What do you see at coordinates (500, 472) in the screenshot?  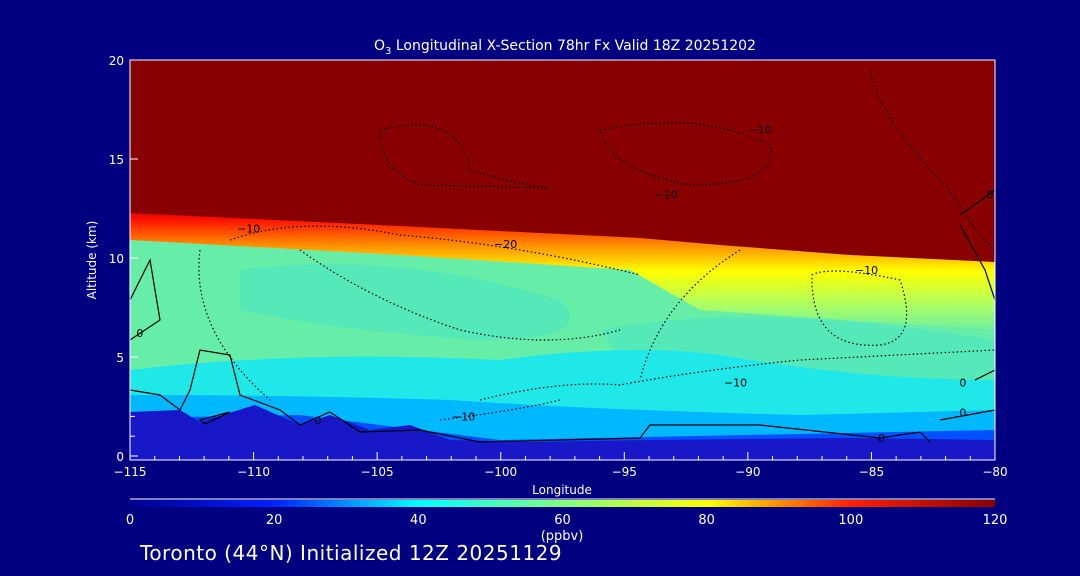 I see `x-tick-label: −100` at bounding box center [500, 472].